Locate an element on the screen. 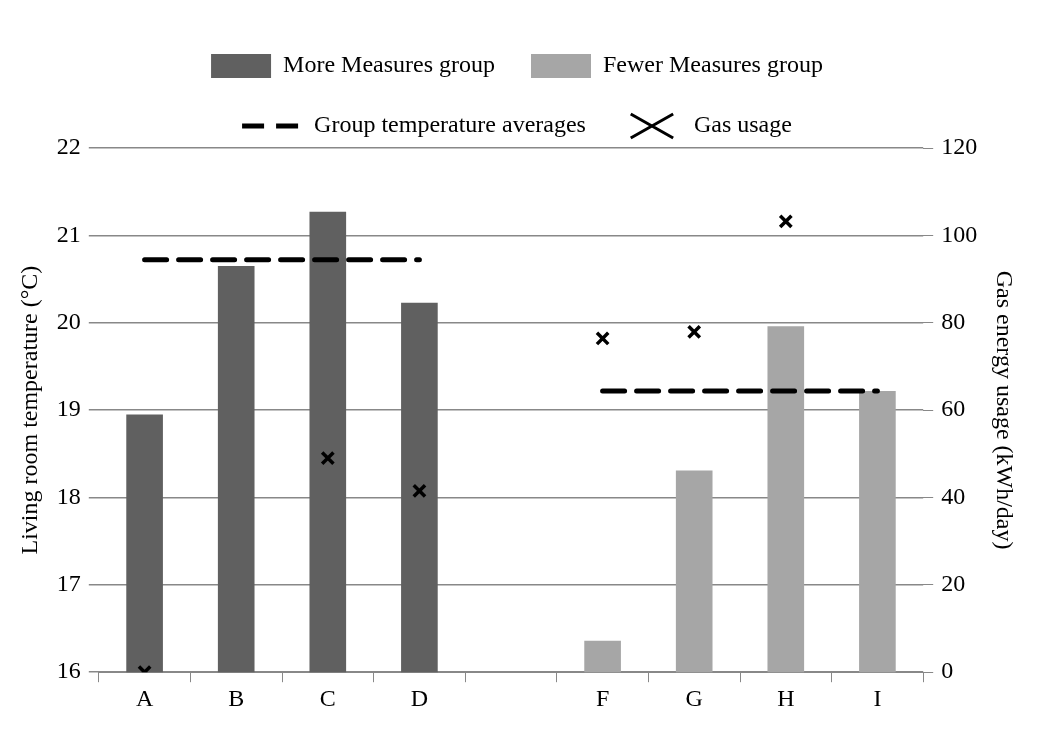 The image size is (1040, 729). x-tick-label: C is located at coordinates (327, 697).